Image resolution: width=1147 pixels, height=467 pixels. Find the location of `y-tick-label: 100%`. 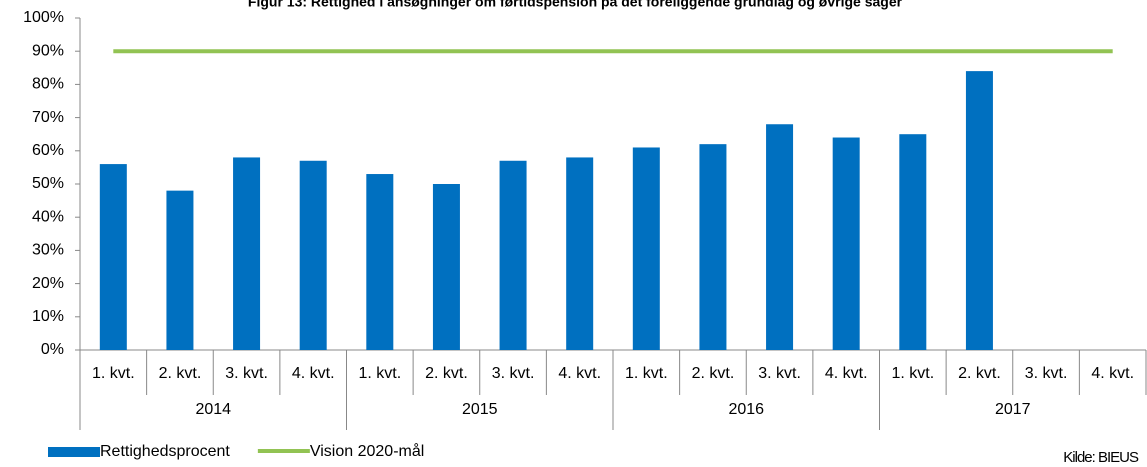

y-tick-label: 100% is located at coordinates (43, 17).